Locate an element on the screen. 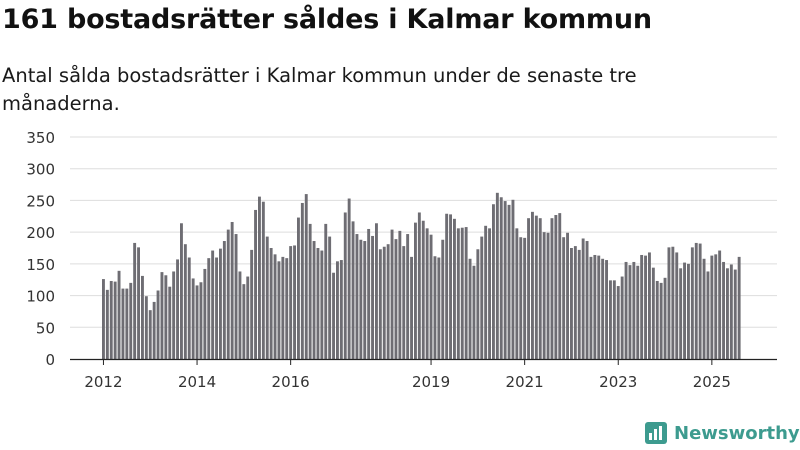 The image size is (800, 450). x-tick-label: 2021 is located at coordinates (525, 382).